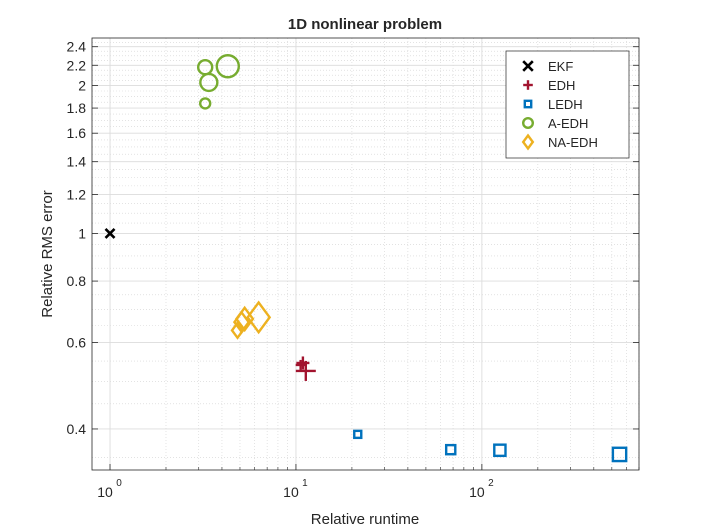 The width and height of the screenshot is (706, 530). I want to click on legend: EKF EDH LEDH A-EDH NA-EDH, so click(567, 104).